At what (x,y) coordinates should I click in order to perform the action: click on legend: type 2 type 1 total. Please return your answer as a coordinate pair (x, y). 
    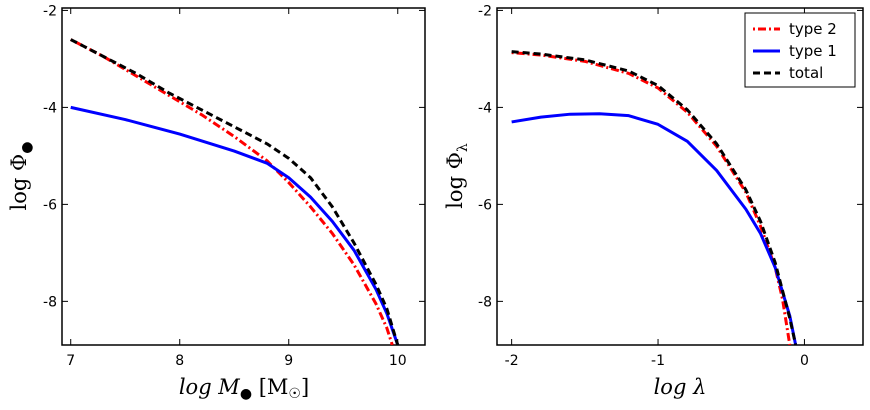
    Looking at the image, I should click on (800, 50).